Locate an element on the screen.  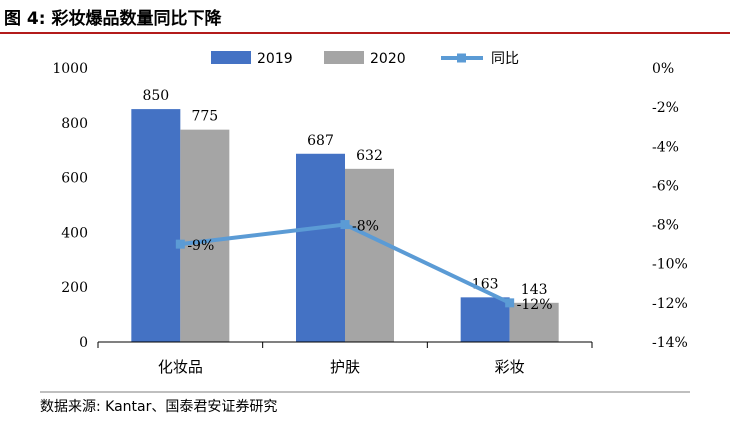
line-value-label: -9% is located at coordinates (200, 246).